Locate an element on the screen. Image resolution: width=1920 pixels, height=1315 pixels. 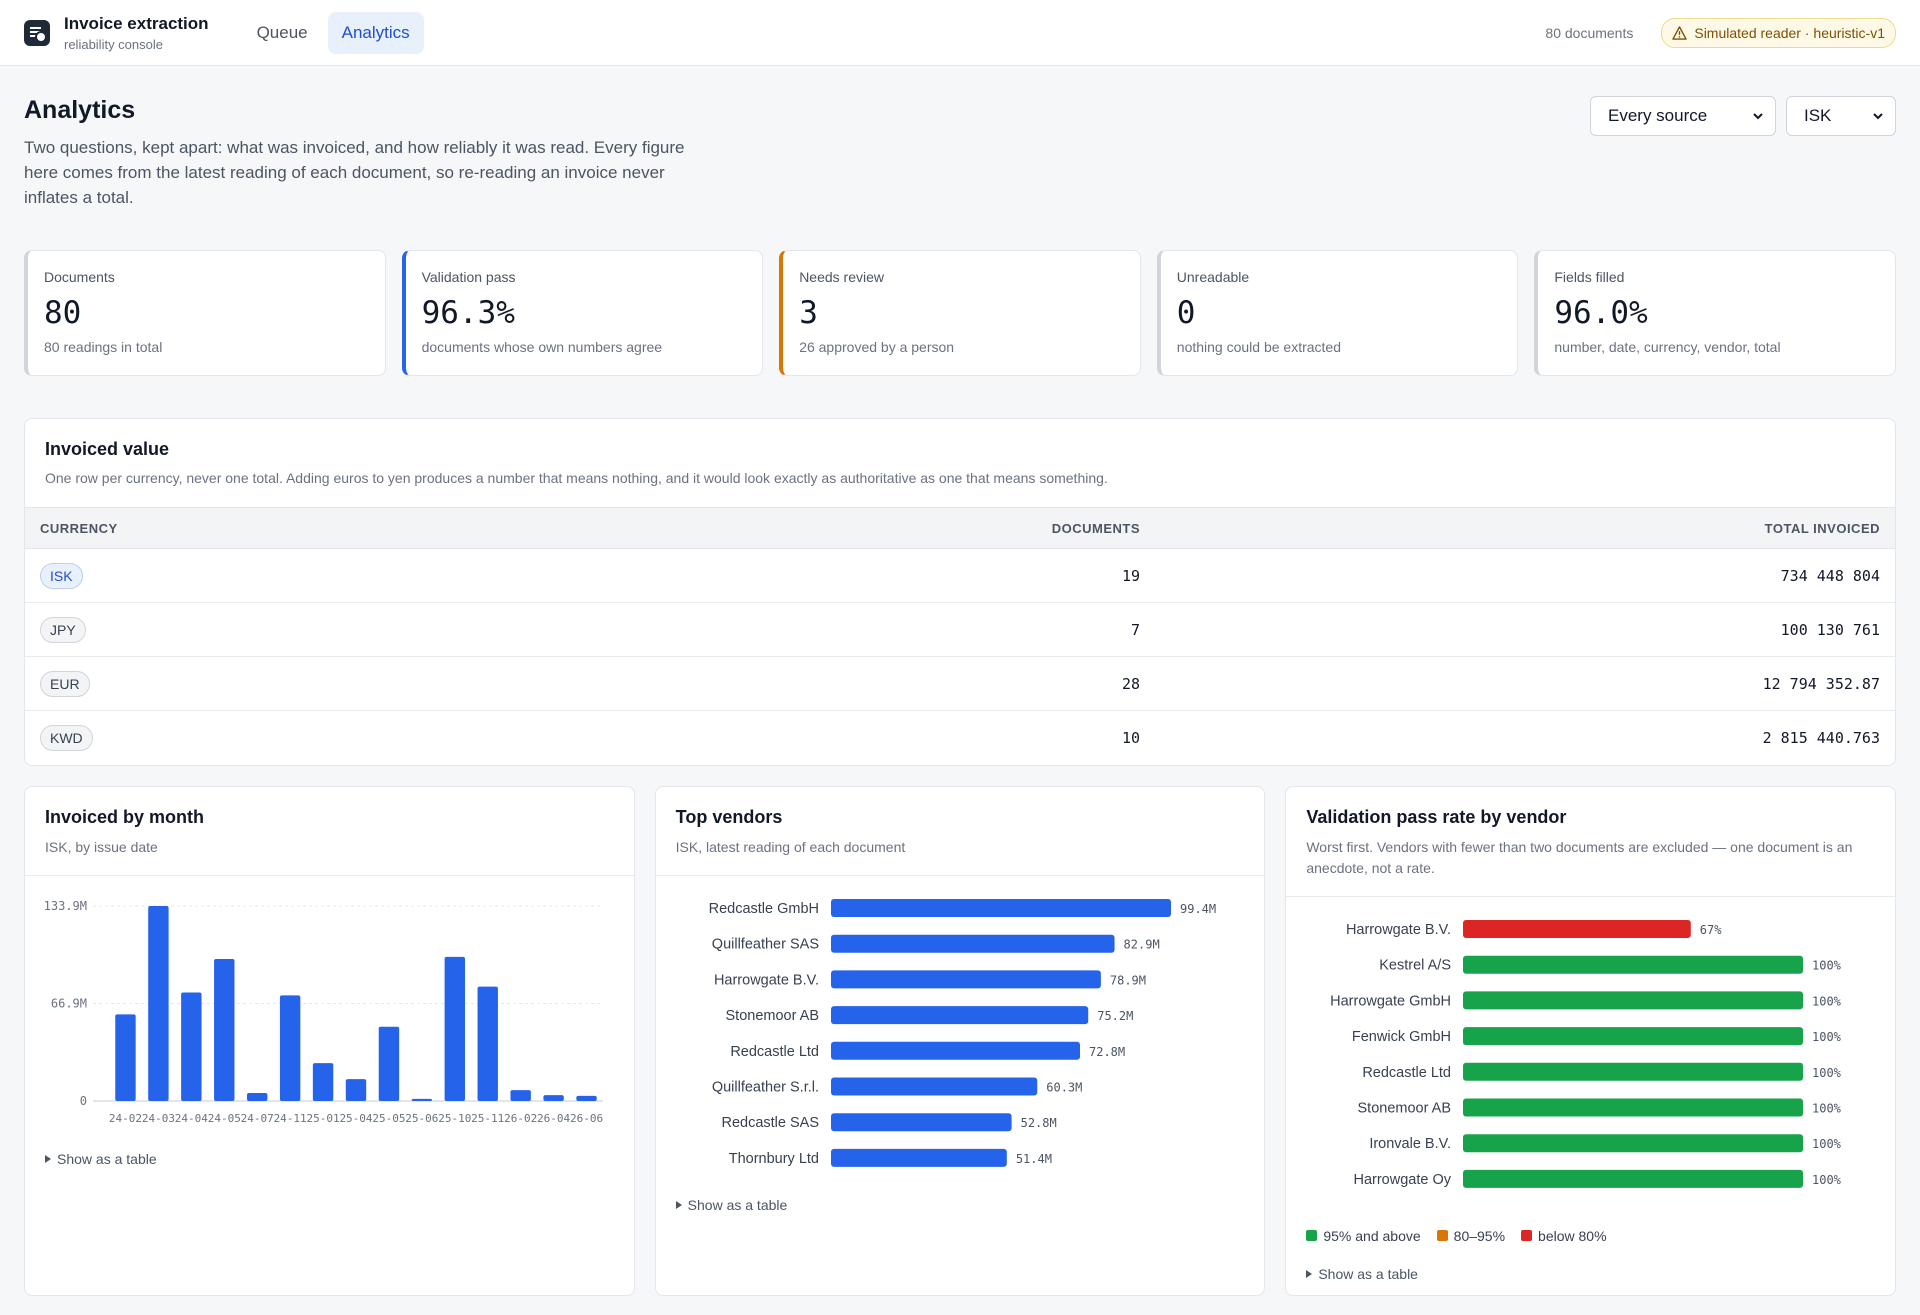
kpi-value: 0 is located at coordinates (1186, 313).